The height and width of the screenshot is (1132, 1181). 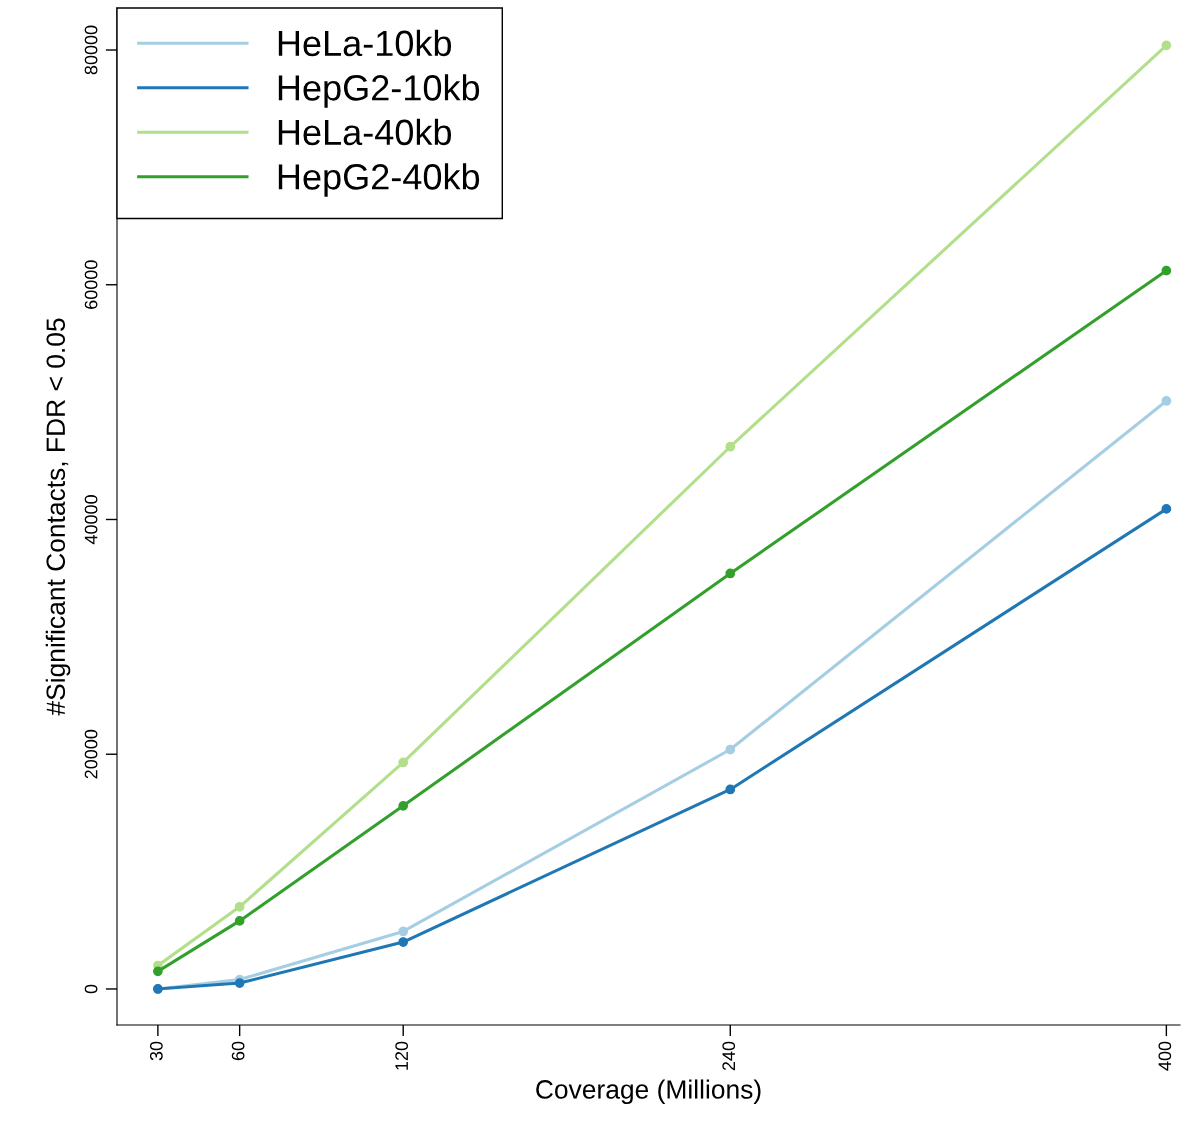 I want to click on x-tick-label: 120, so click(x=402, y=1055).